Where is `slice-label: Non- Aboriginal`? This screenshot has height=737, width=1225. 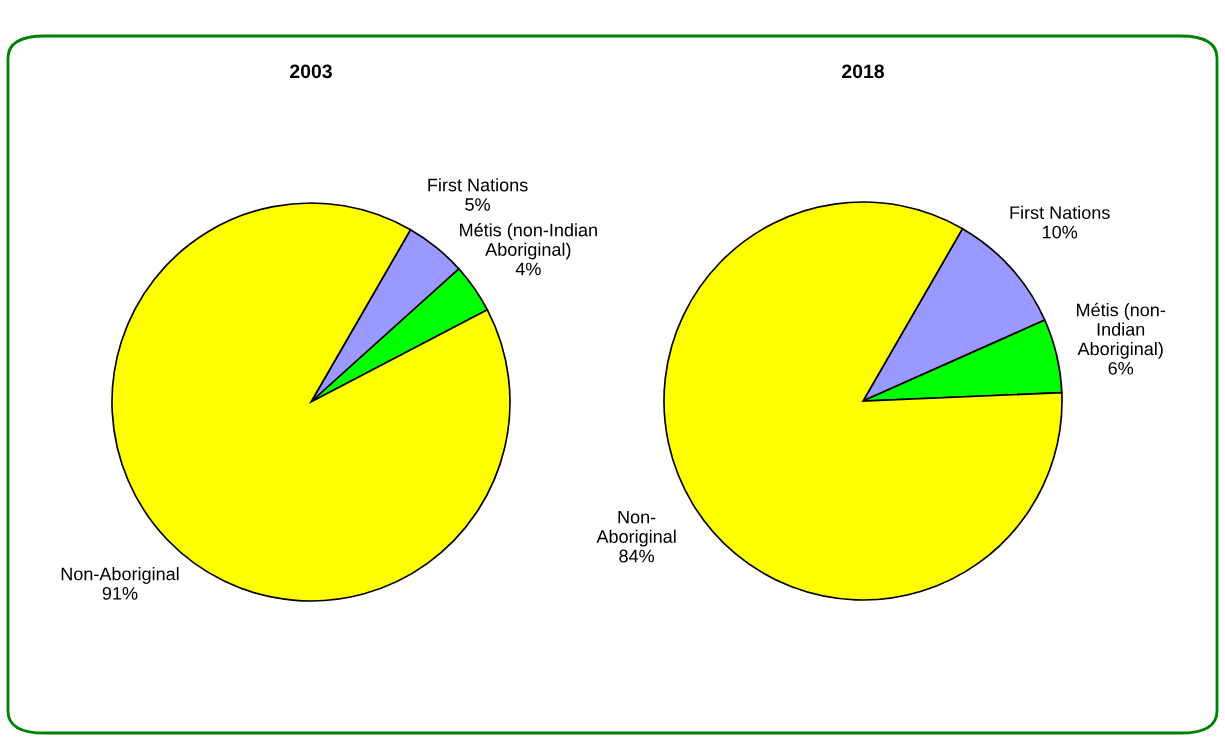
slice-label: Non- Aboriginal is located at coordinates (636, 528).